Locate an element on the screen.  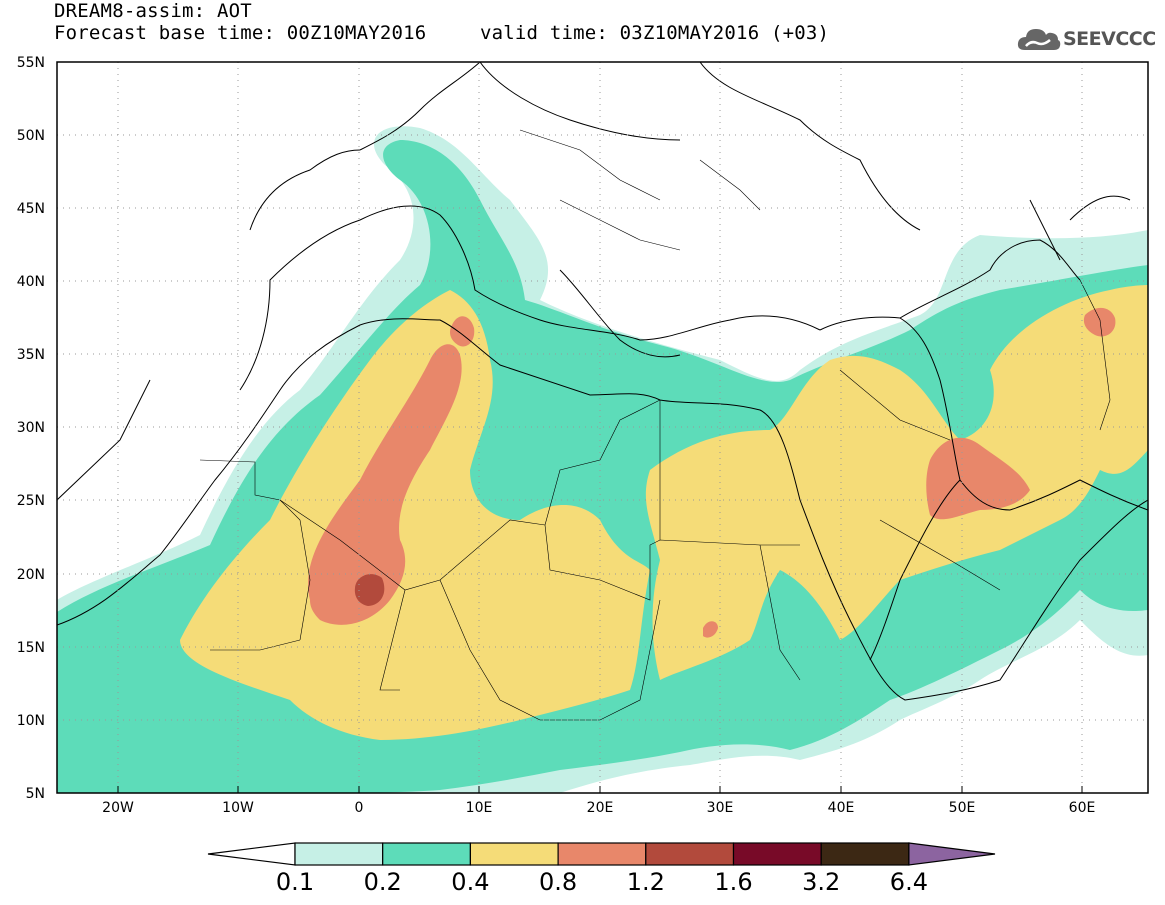
lat-tick-label: 25N is located at coordinates (31, 501).